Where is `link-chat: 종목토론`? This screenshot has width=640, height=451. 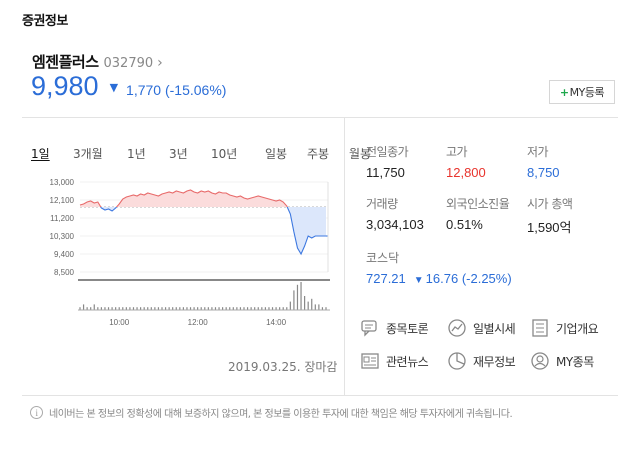
link-chat: 종목토론 is located at coordinates (394, 328).